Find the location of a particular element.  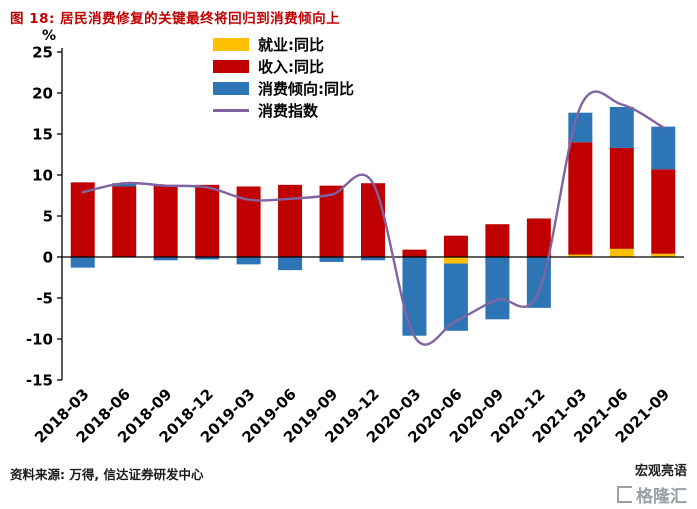

gelonghui-logo-icon is located at coordinates (624, 494).